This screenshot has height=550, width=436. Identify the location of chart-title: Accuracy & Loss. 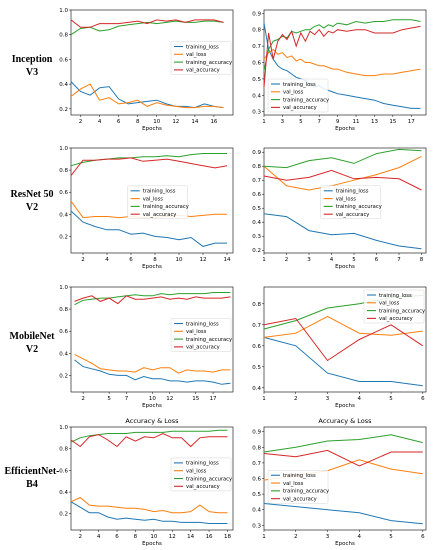
(345, 421).